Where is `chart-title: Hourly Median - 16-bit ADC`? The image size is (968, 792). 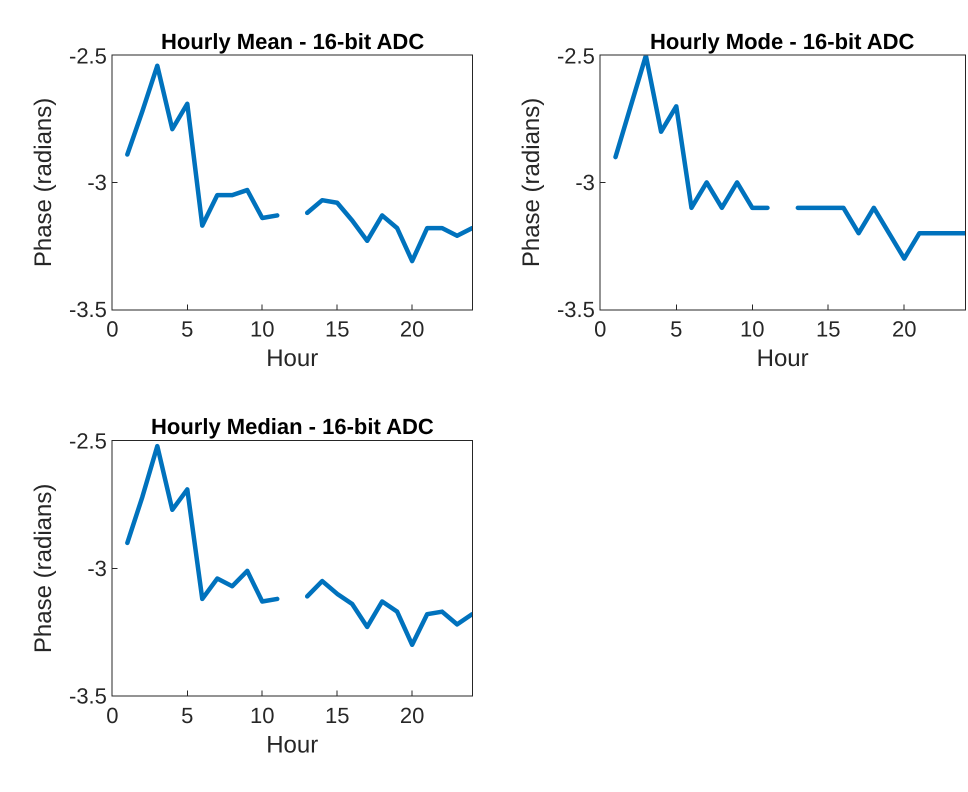
chart-title: Hourly Median - 16-bit ADC is located at coordinates (292, 426).